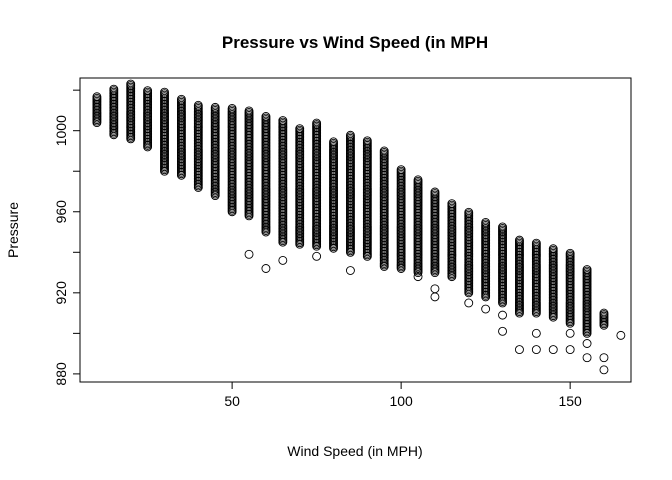  What do you see at coordinates (355, 42) in the screenshot?
I see `chart-title: Pressure vs Wind Speed (in MPH` at bounding box center [355, 42].